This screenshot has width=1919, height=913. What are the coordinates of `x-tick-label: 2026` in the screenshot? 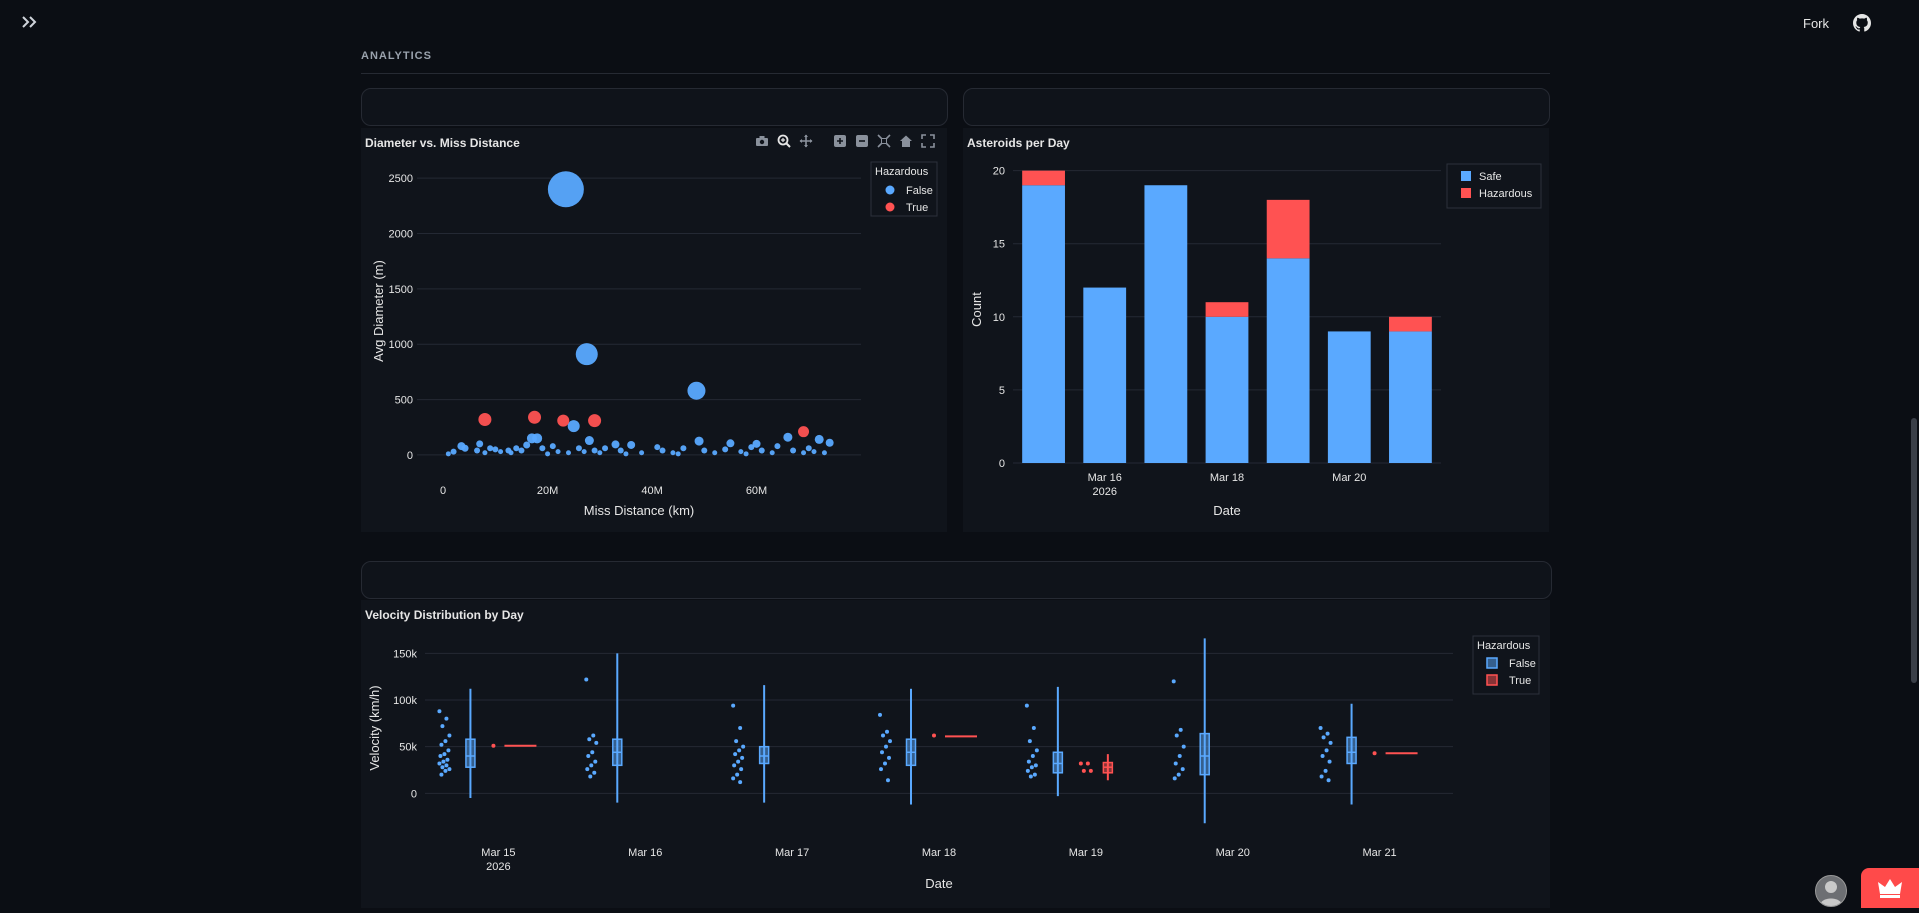 It's located at (1104, 492).